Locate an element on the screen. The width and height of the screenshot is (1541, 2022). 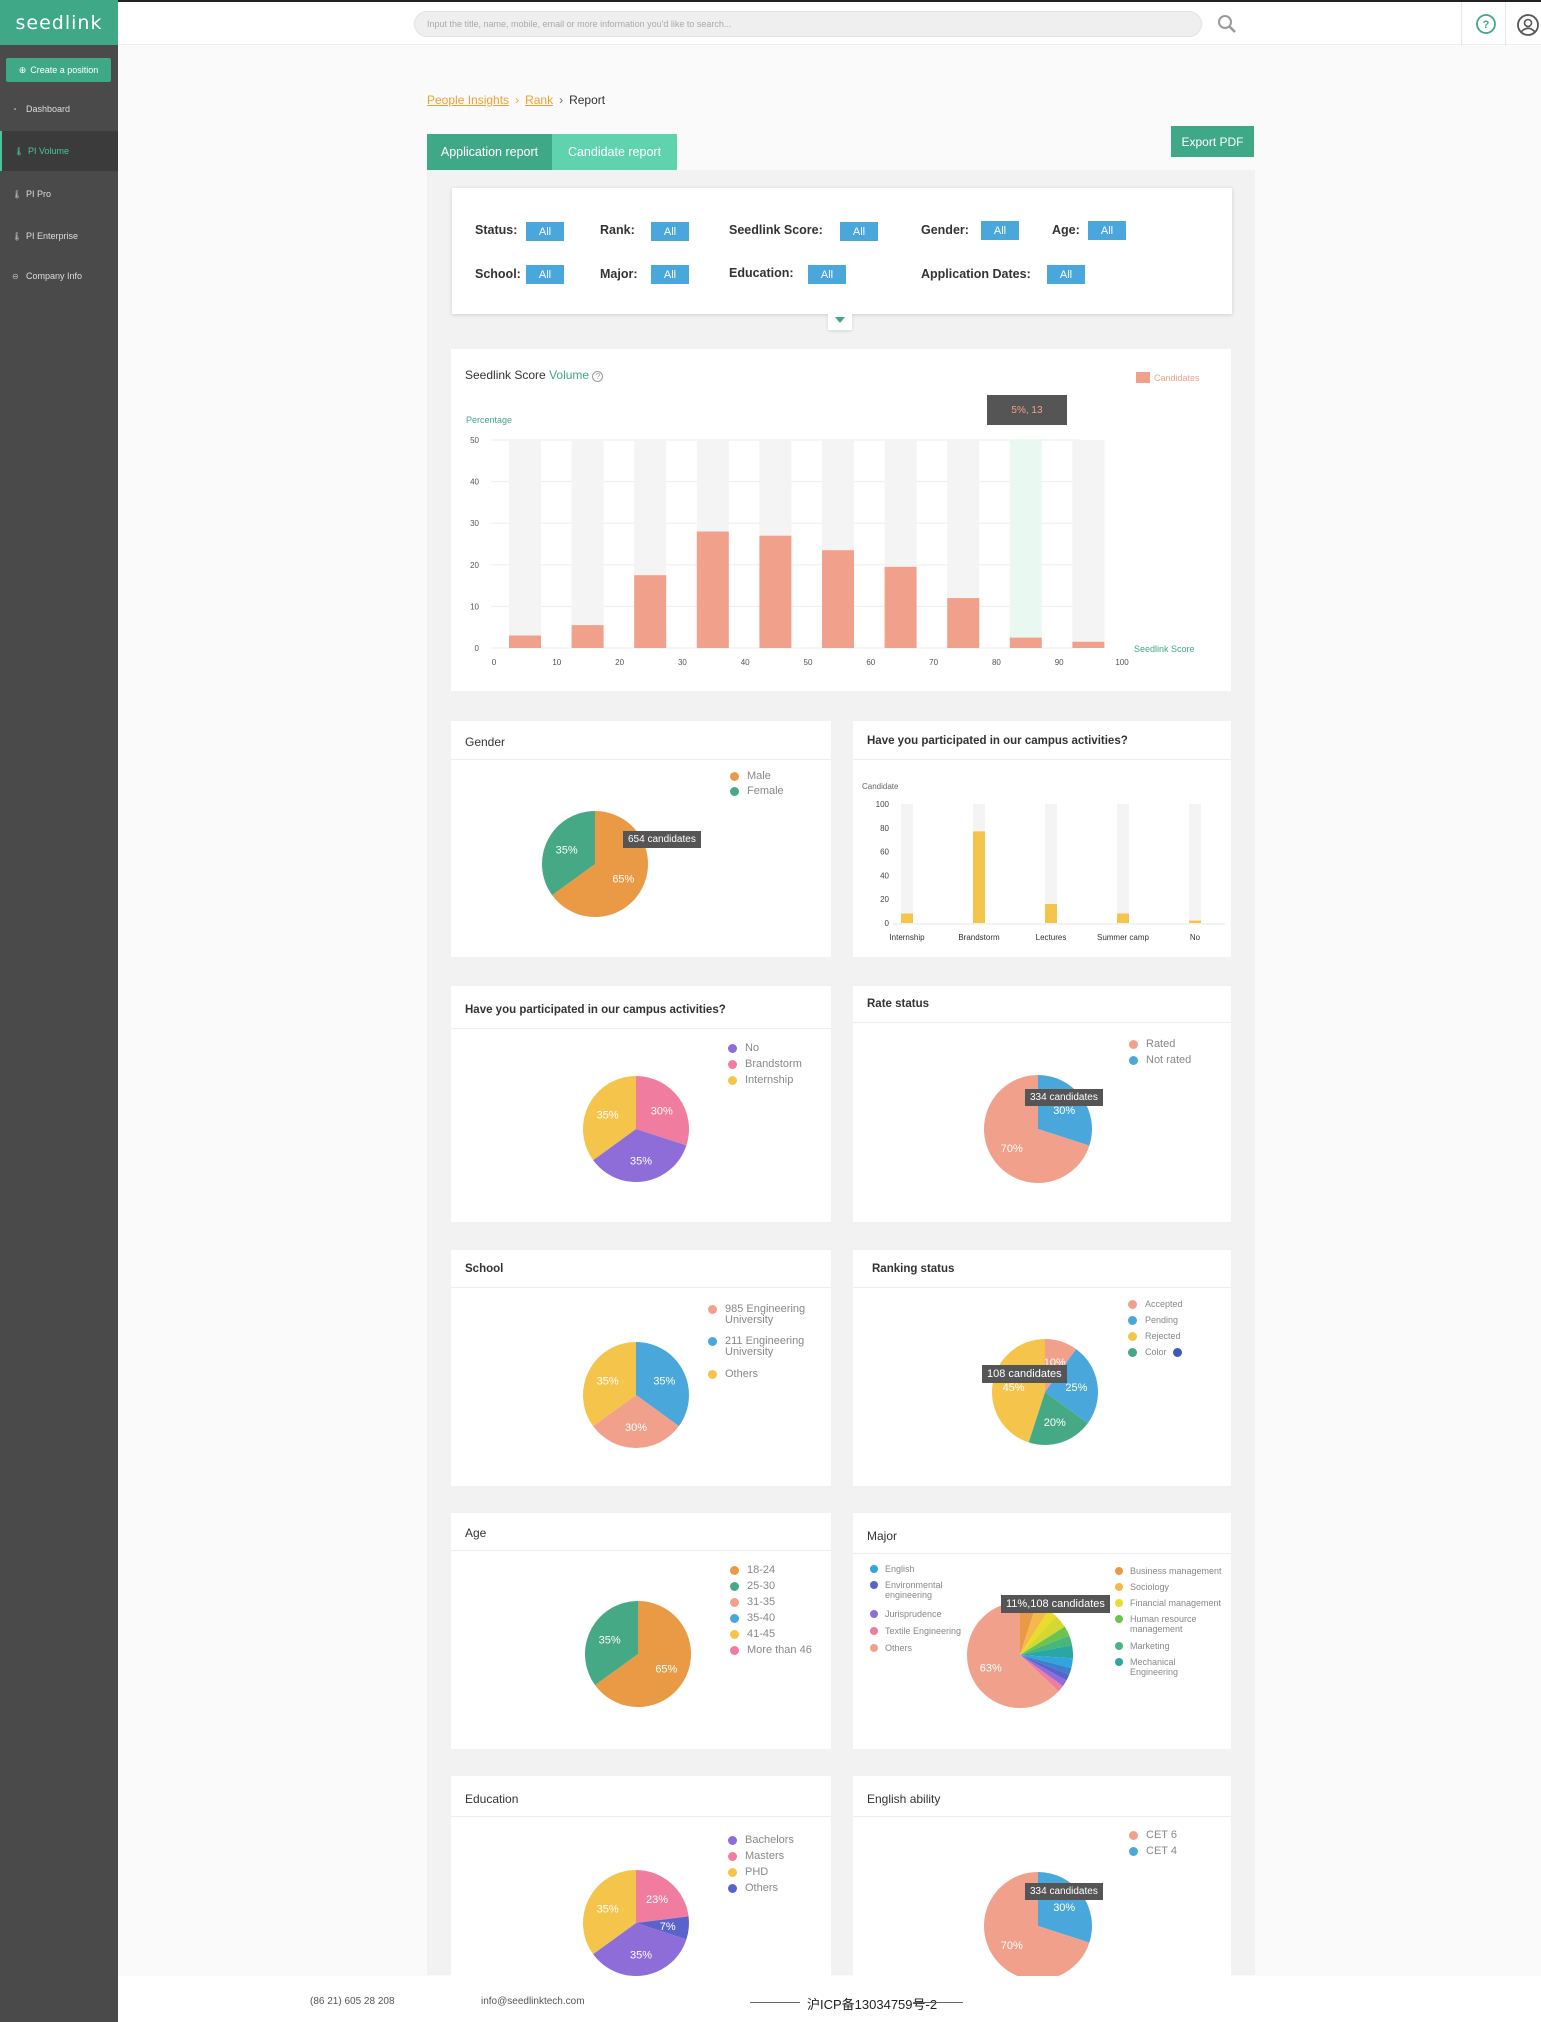
legend-label: Others is located at coordinates (742, 1374).